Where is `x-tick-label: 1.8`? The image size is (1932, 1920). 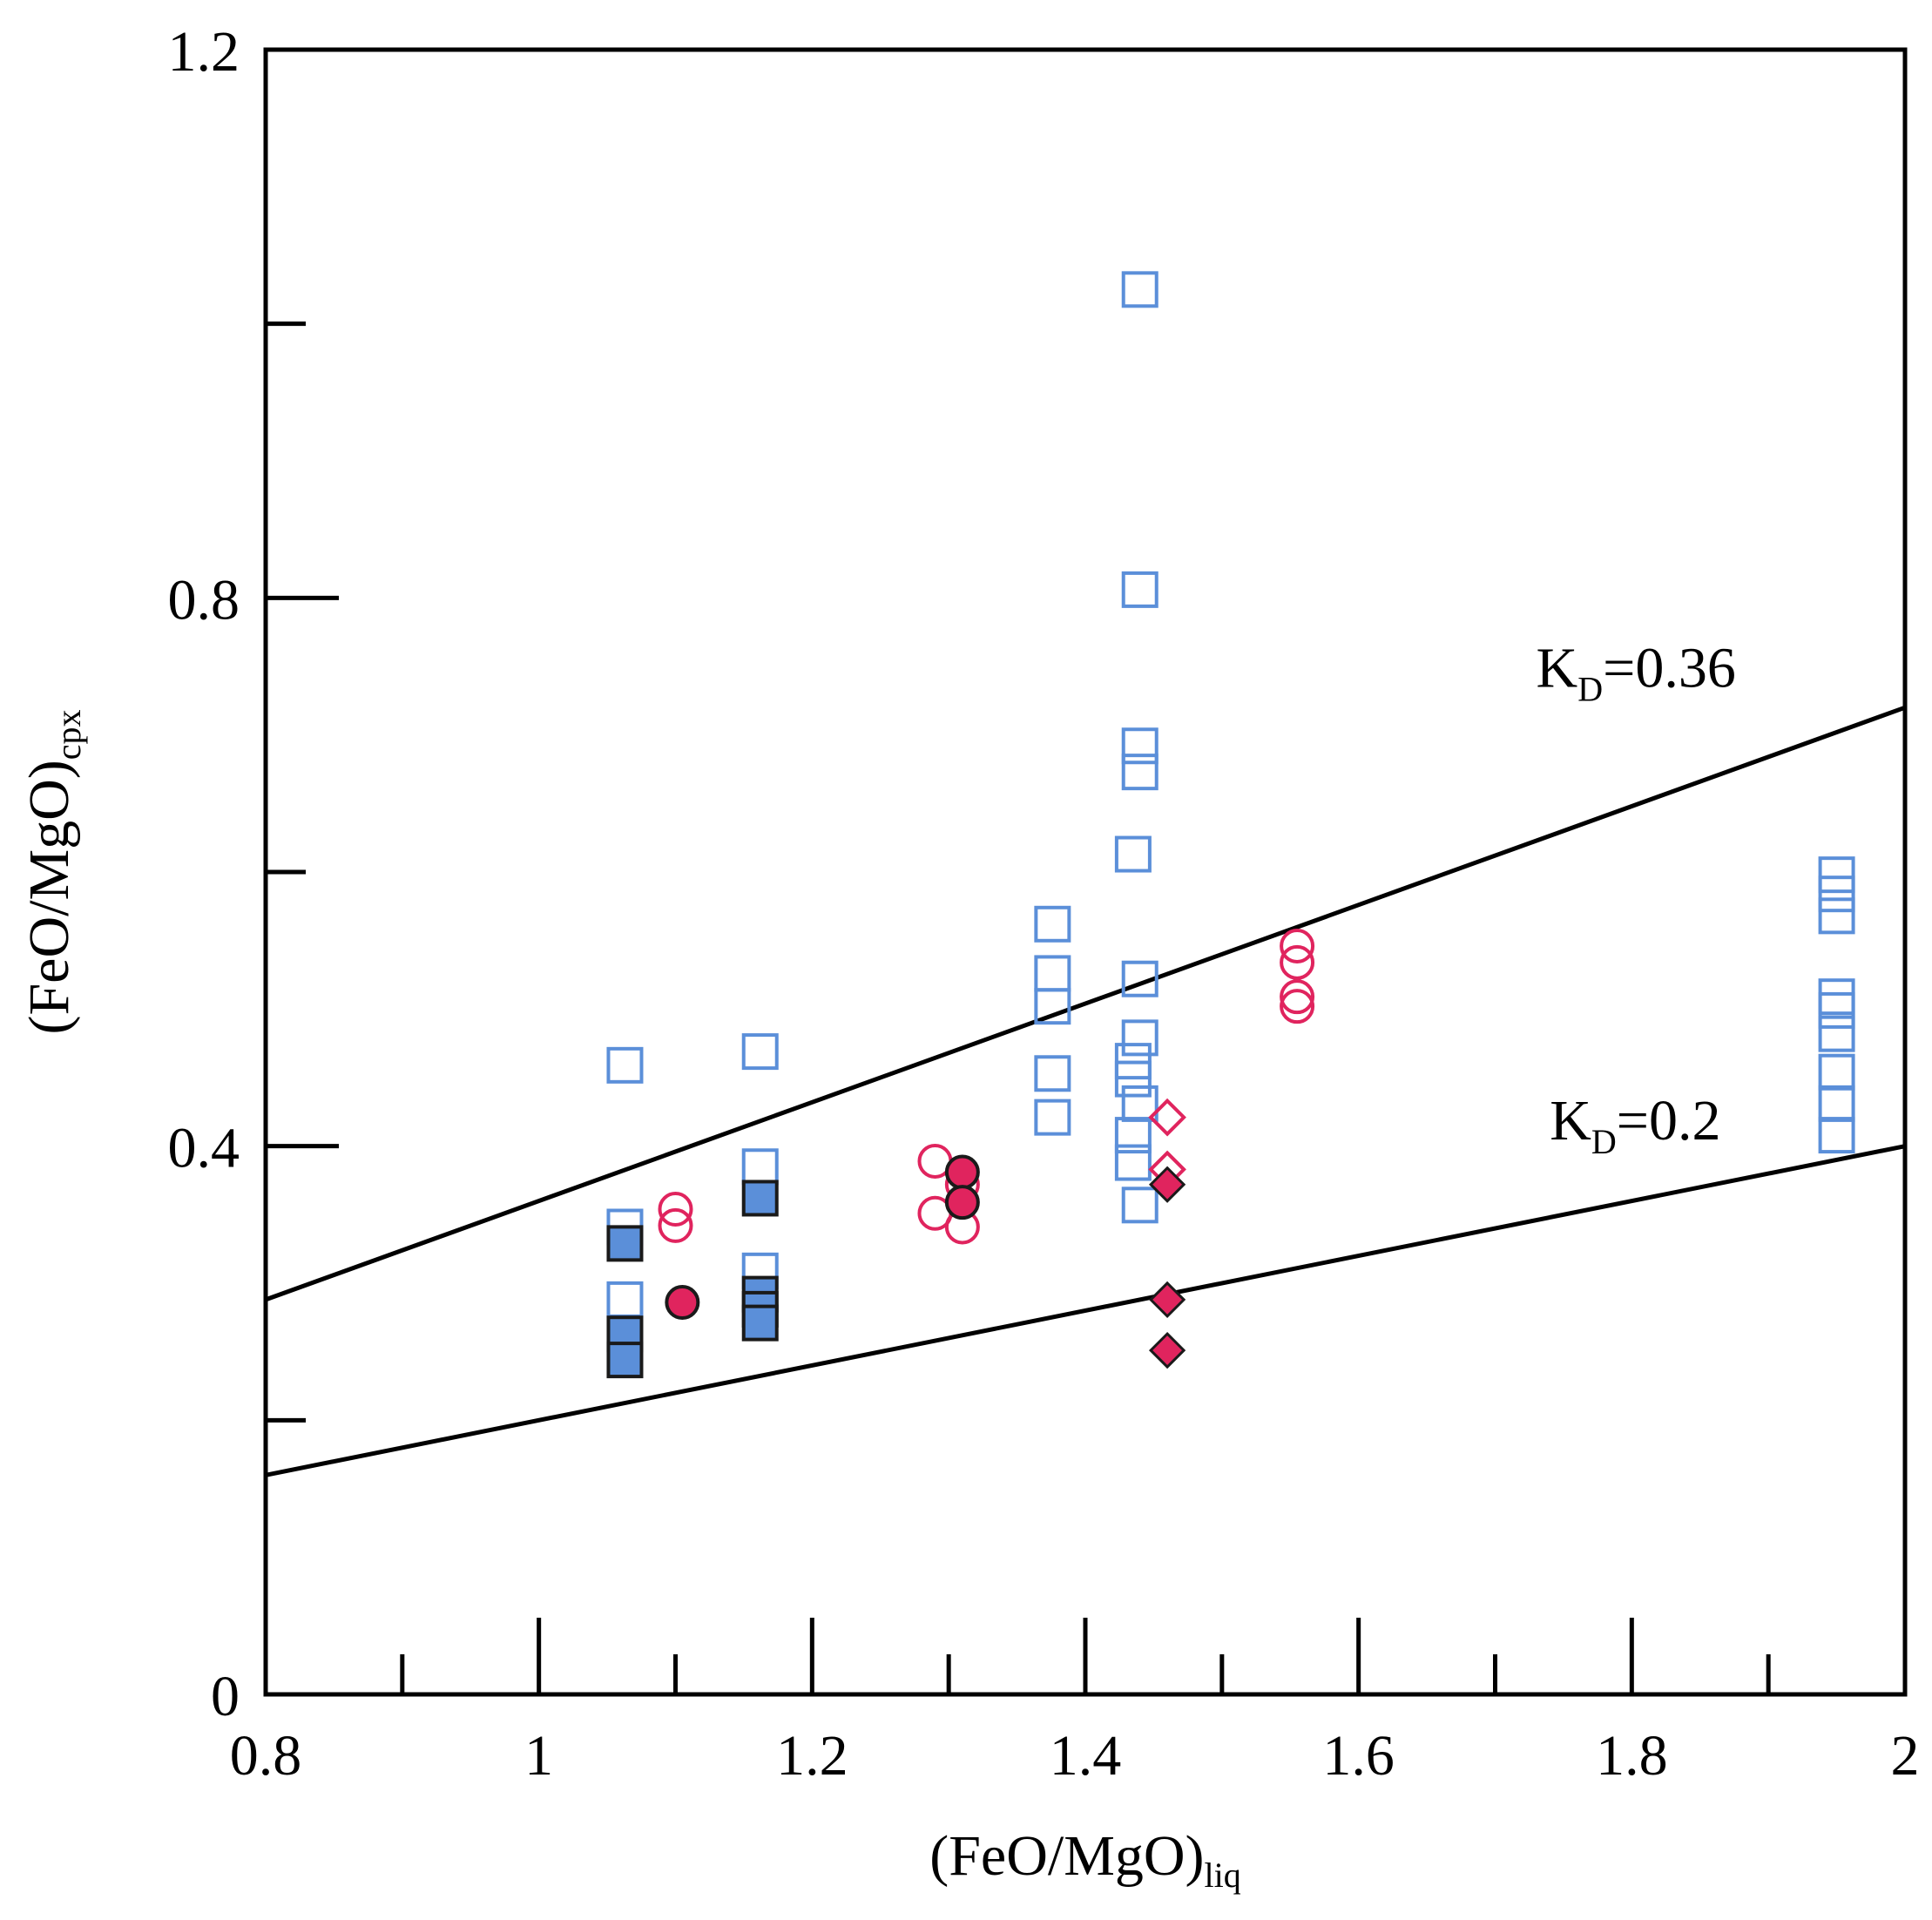
x-tick-label: 1.8 is located at coordinates (1632, 1756).